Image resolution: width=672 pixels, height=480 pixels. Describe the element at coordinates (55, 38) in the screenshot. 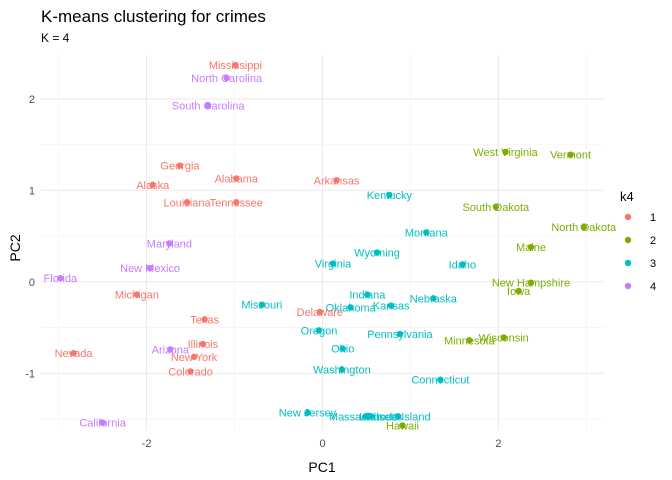

I see `chart-subtitle: K = 4` at that location.